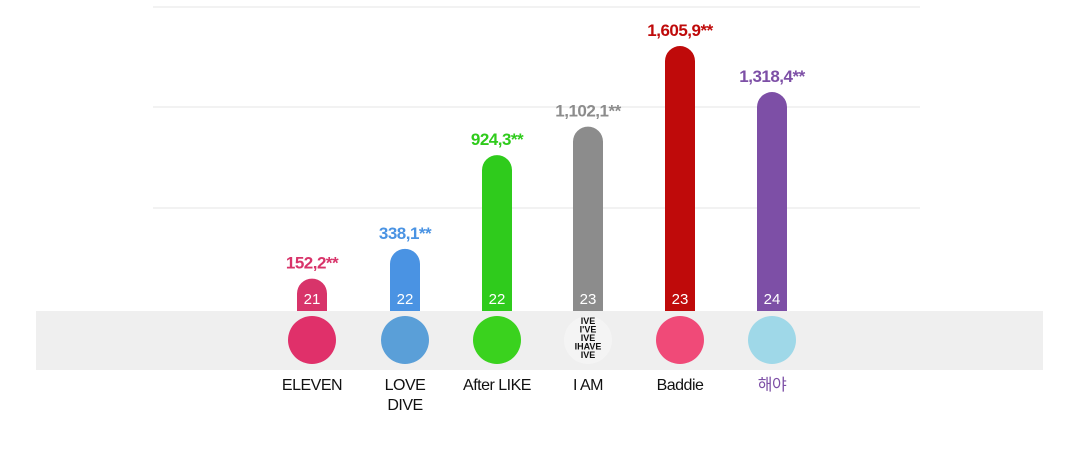 This screenshot has width=1080, height=456. What do you see at coordinates (312, 385) in the screenshot?
I see `category-label: ELEVEN` at bounding box center [312, 385].